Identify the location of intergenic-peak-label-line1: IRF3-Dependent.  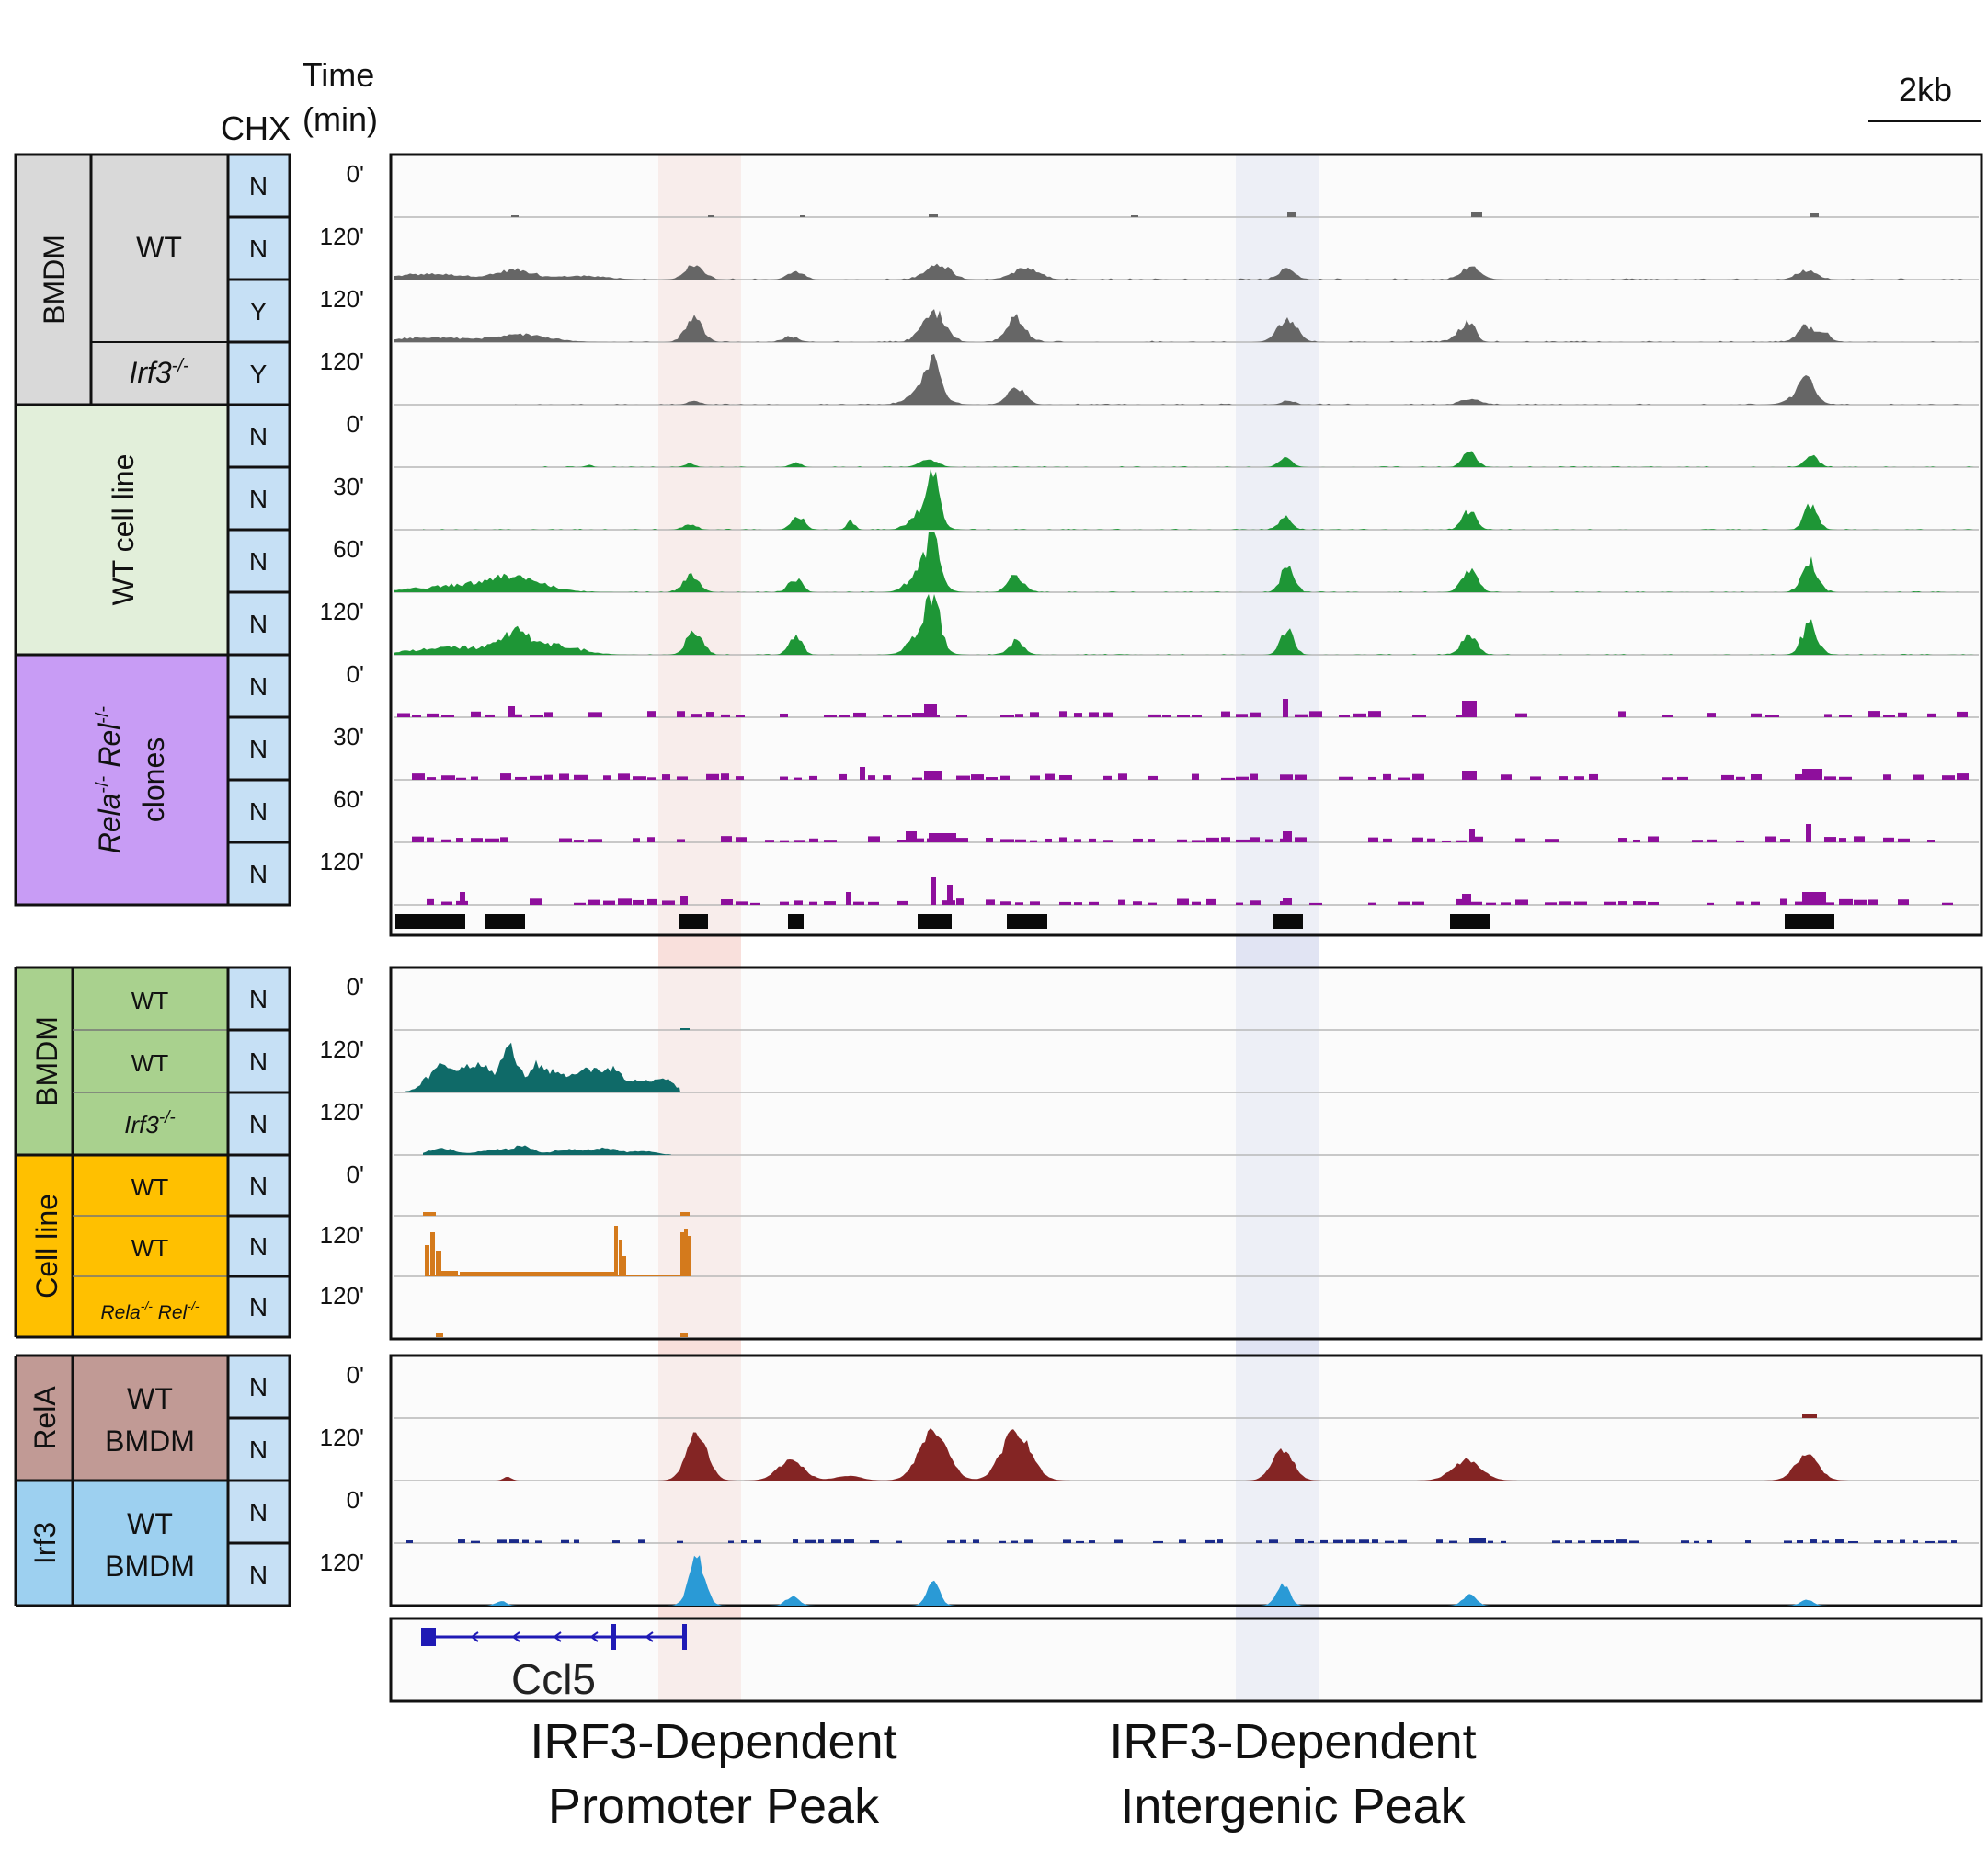
(1292, 1742).